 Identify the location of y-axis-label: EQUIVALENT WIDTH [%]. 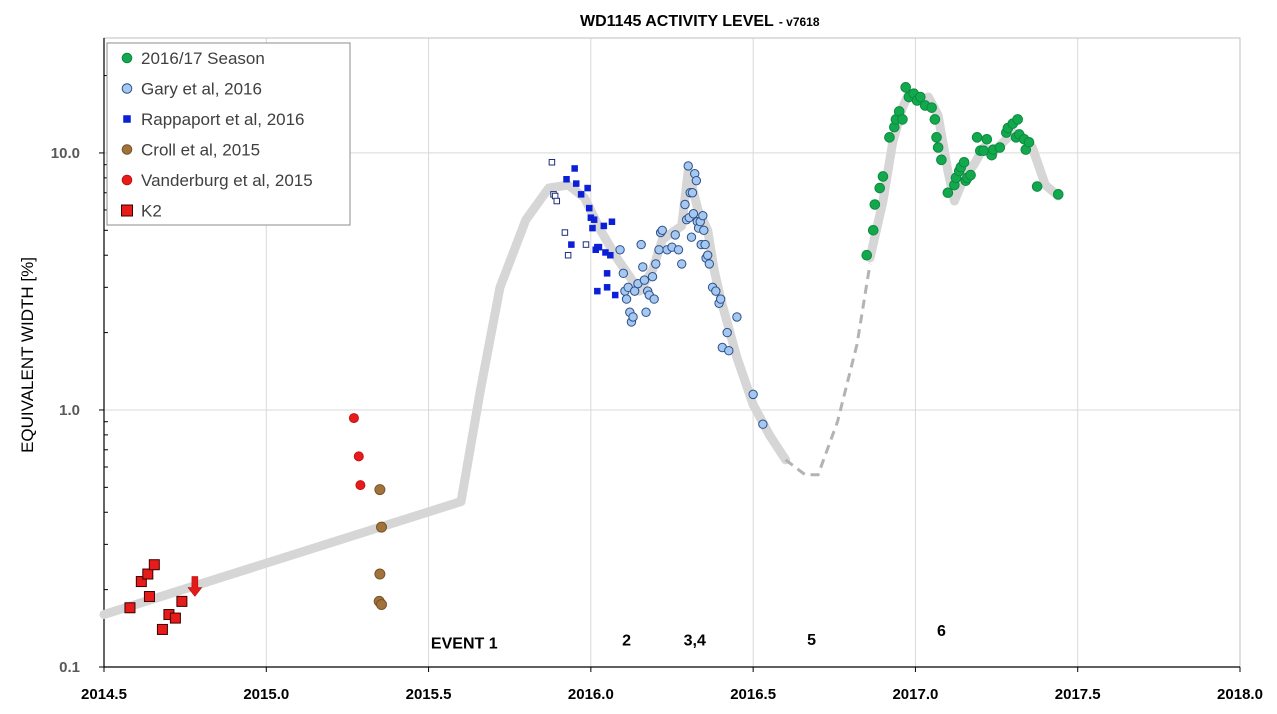
(27, 355).